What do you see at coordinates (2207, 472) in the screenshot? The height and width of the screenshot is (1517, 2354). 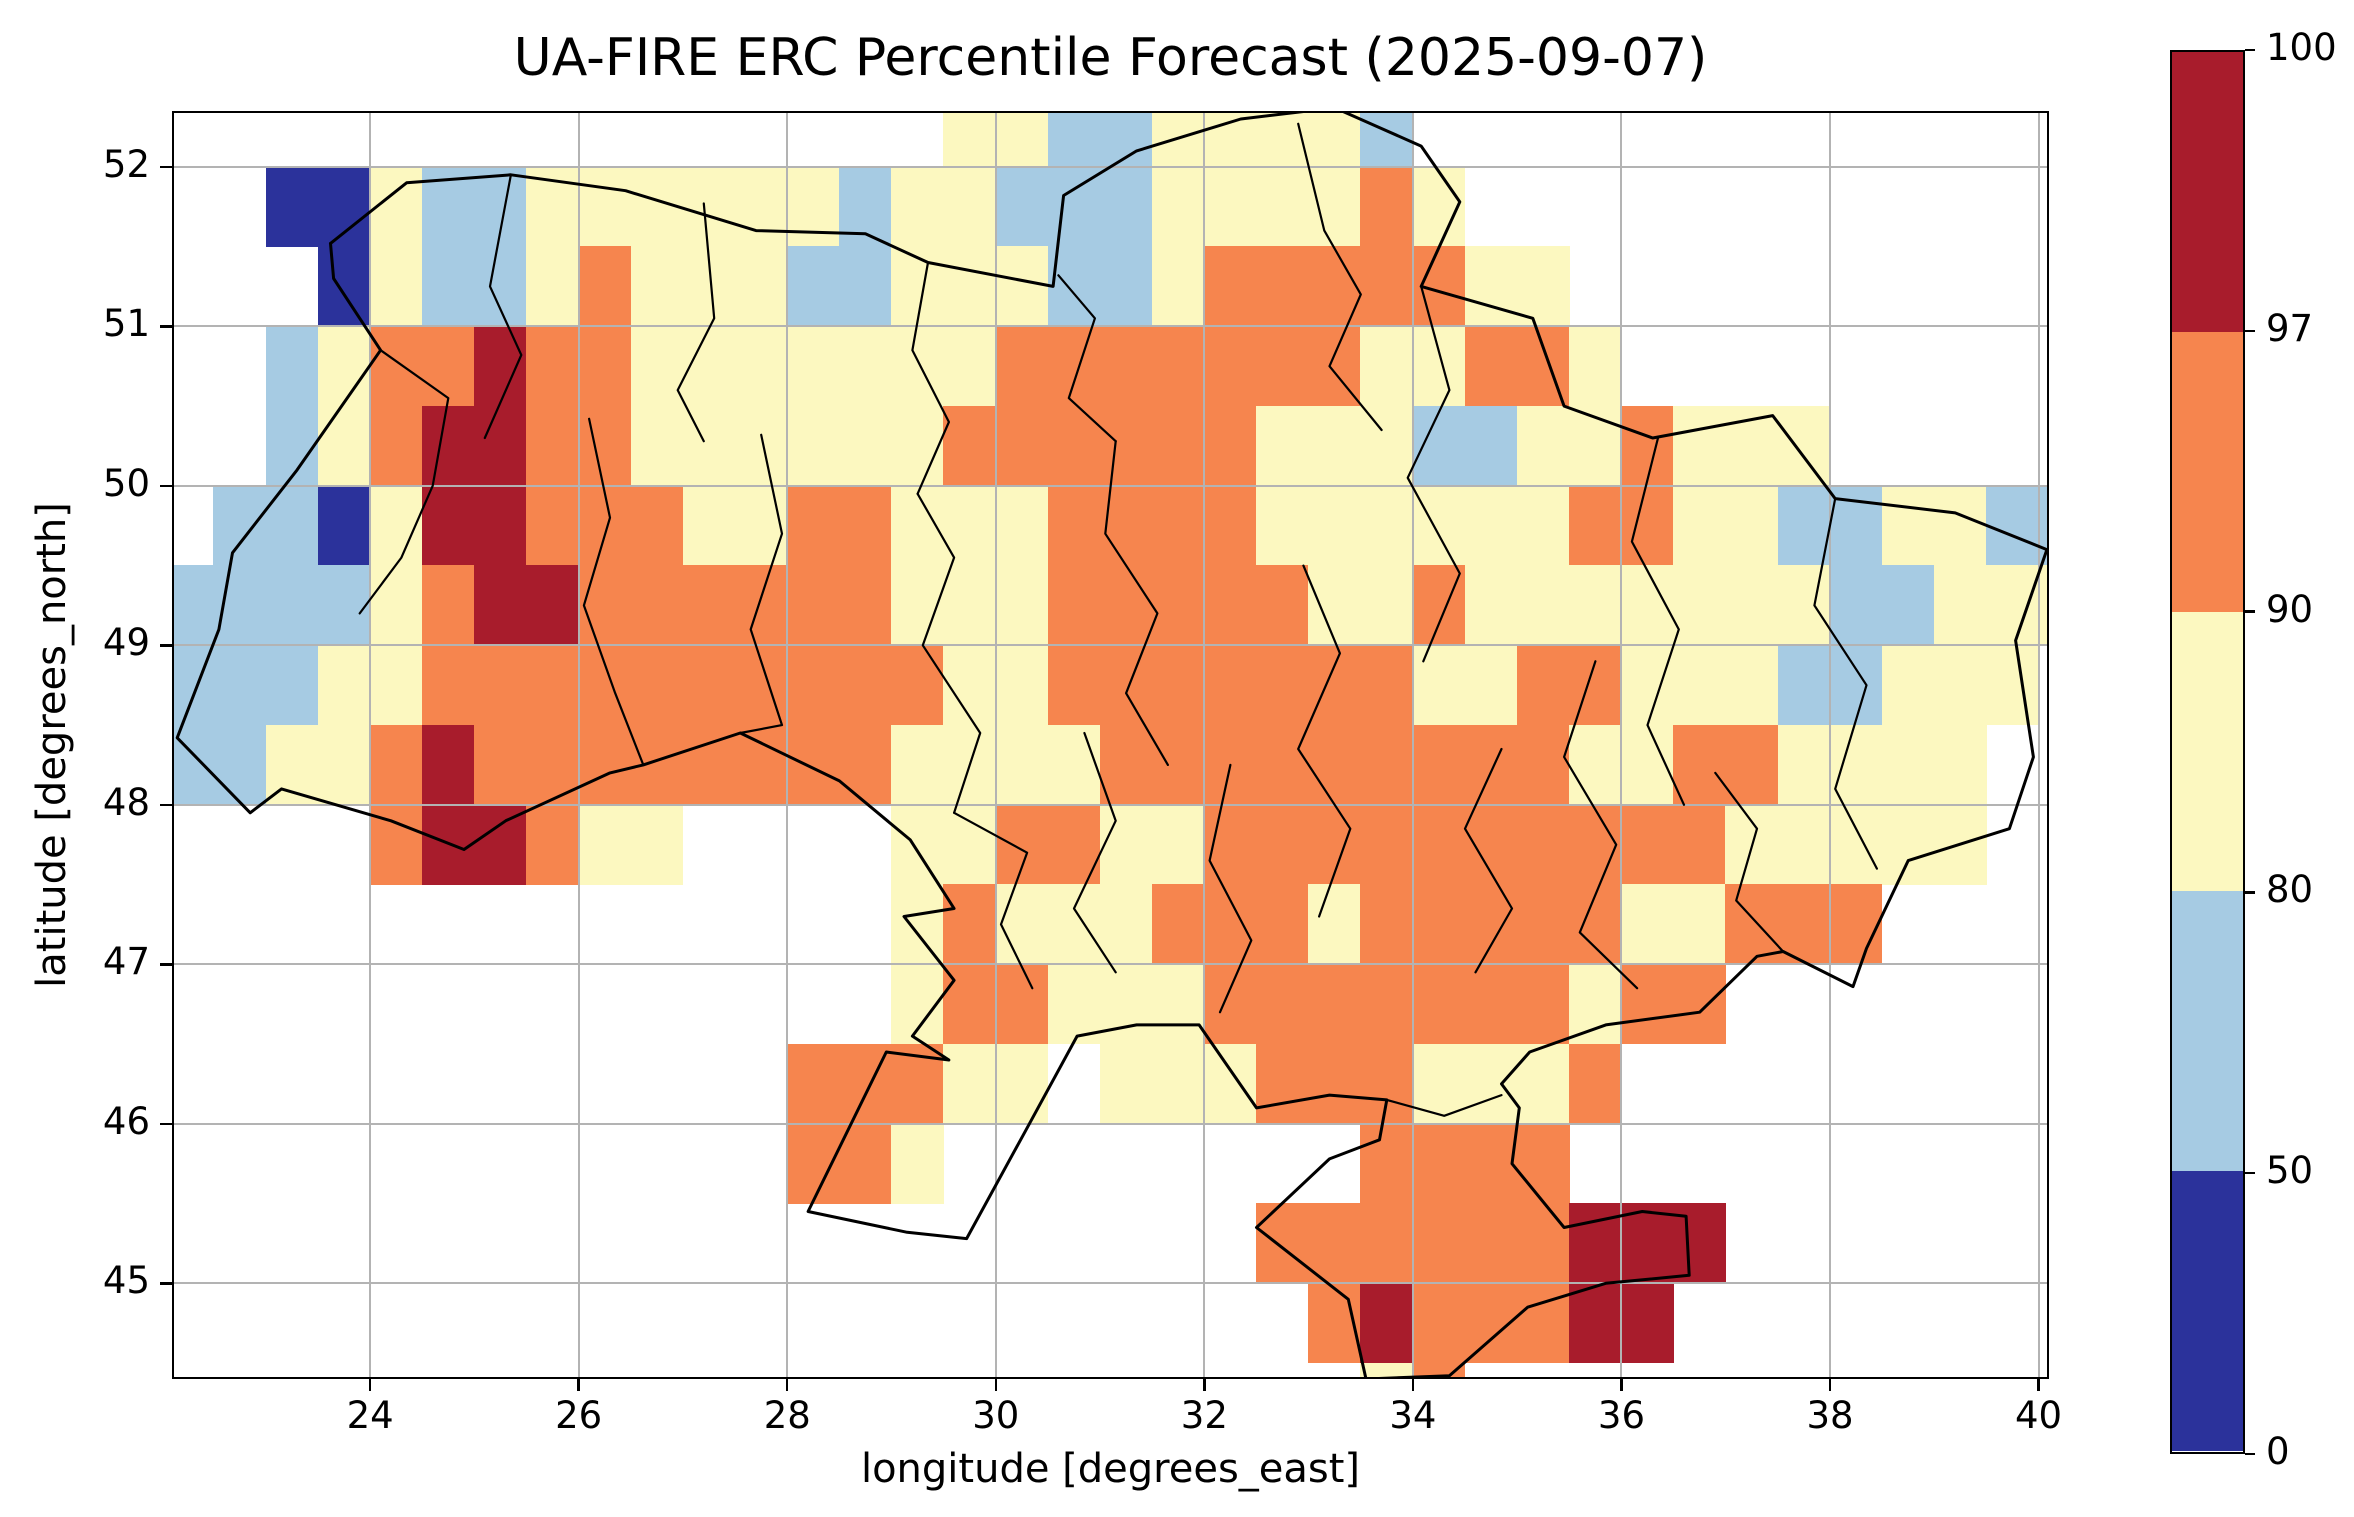 I see `colorbar-segment` at bounding box center [2207, 472].